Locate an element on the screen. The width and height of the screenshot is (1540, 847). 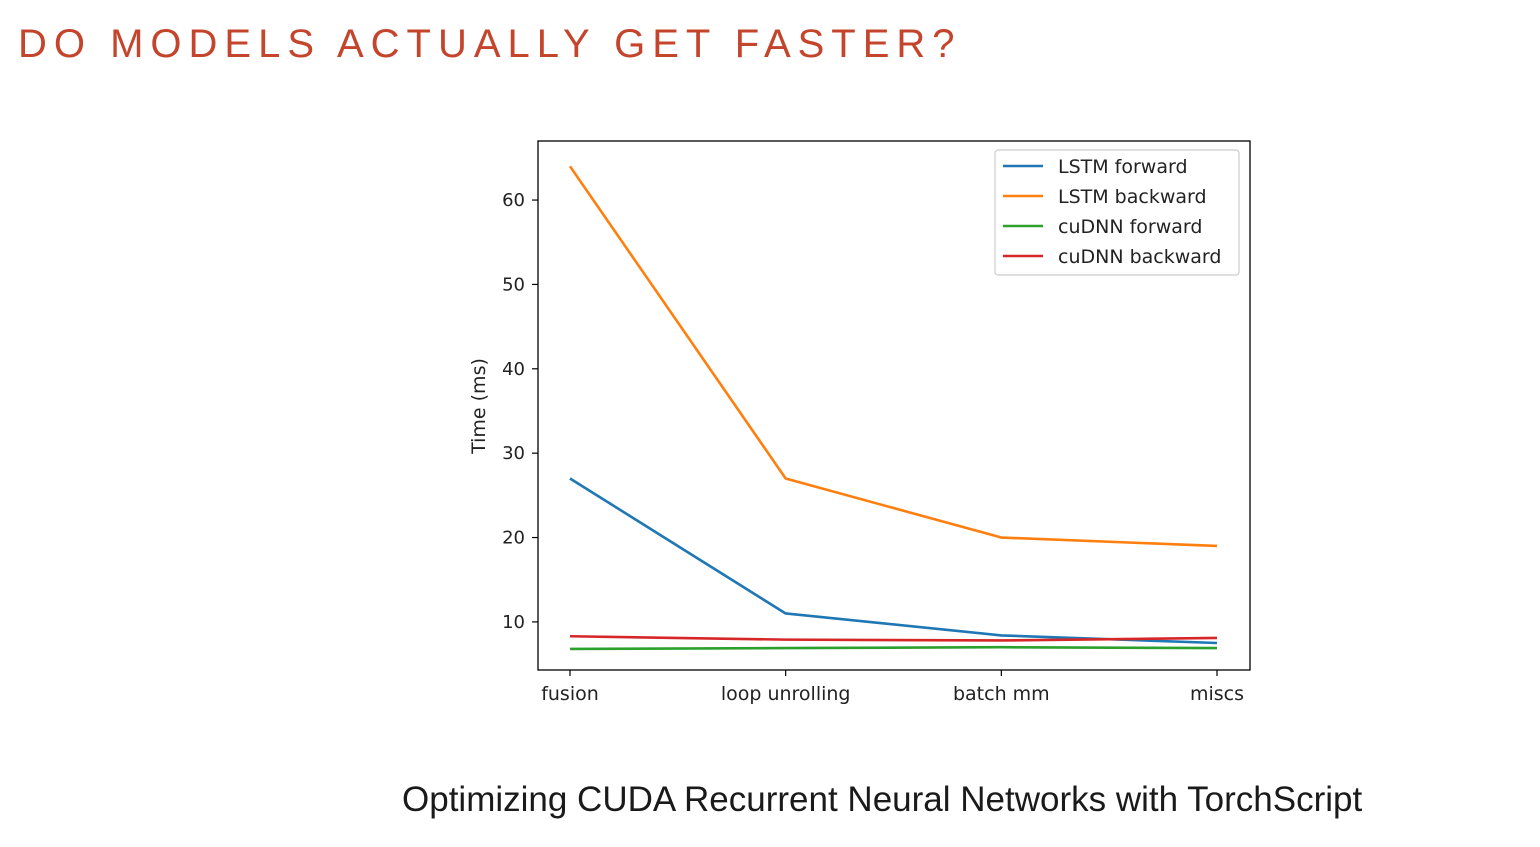
legend-label: LSTM forward is located at coordinates (1123, 167).